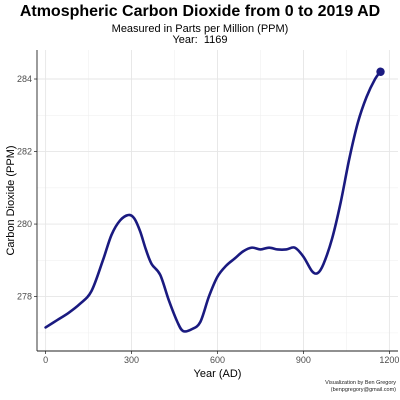 This screenshot has width=400, height=400. I want to click on x-tick-label: 0, so click(45, 360).